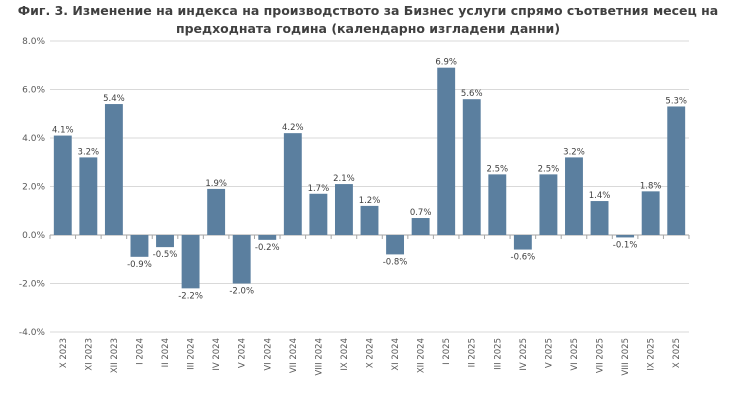 This screenshot has width=736, height=400. What do you see at coordinates (524, 354) in the screenshot?
I see `x-tick-label: IV 2025` at bounding box center [524, 354].